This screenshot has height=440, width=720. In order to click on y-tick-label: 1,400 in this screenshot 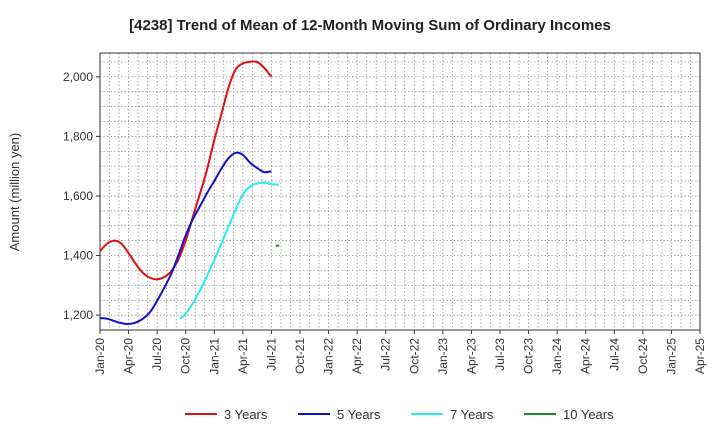, I will do `click(78, 256)`.